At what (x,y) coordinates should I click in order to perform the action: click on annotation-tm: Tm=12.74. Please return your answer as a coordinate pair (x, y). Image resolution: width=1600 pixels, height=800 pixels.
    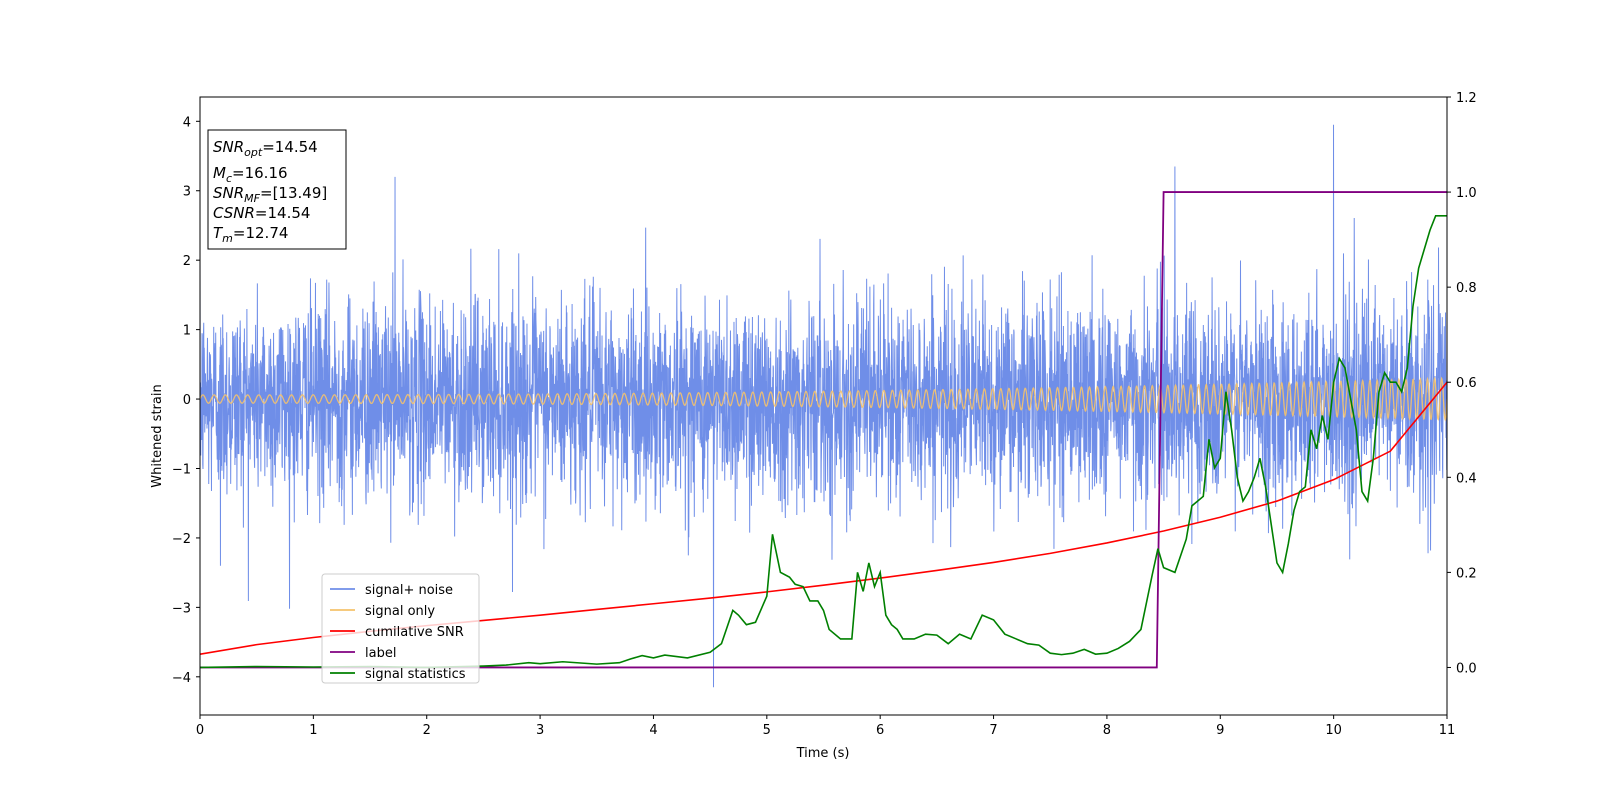
    Looking at the image, I should click on (250, 234).